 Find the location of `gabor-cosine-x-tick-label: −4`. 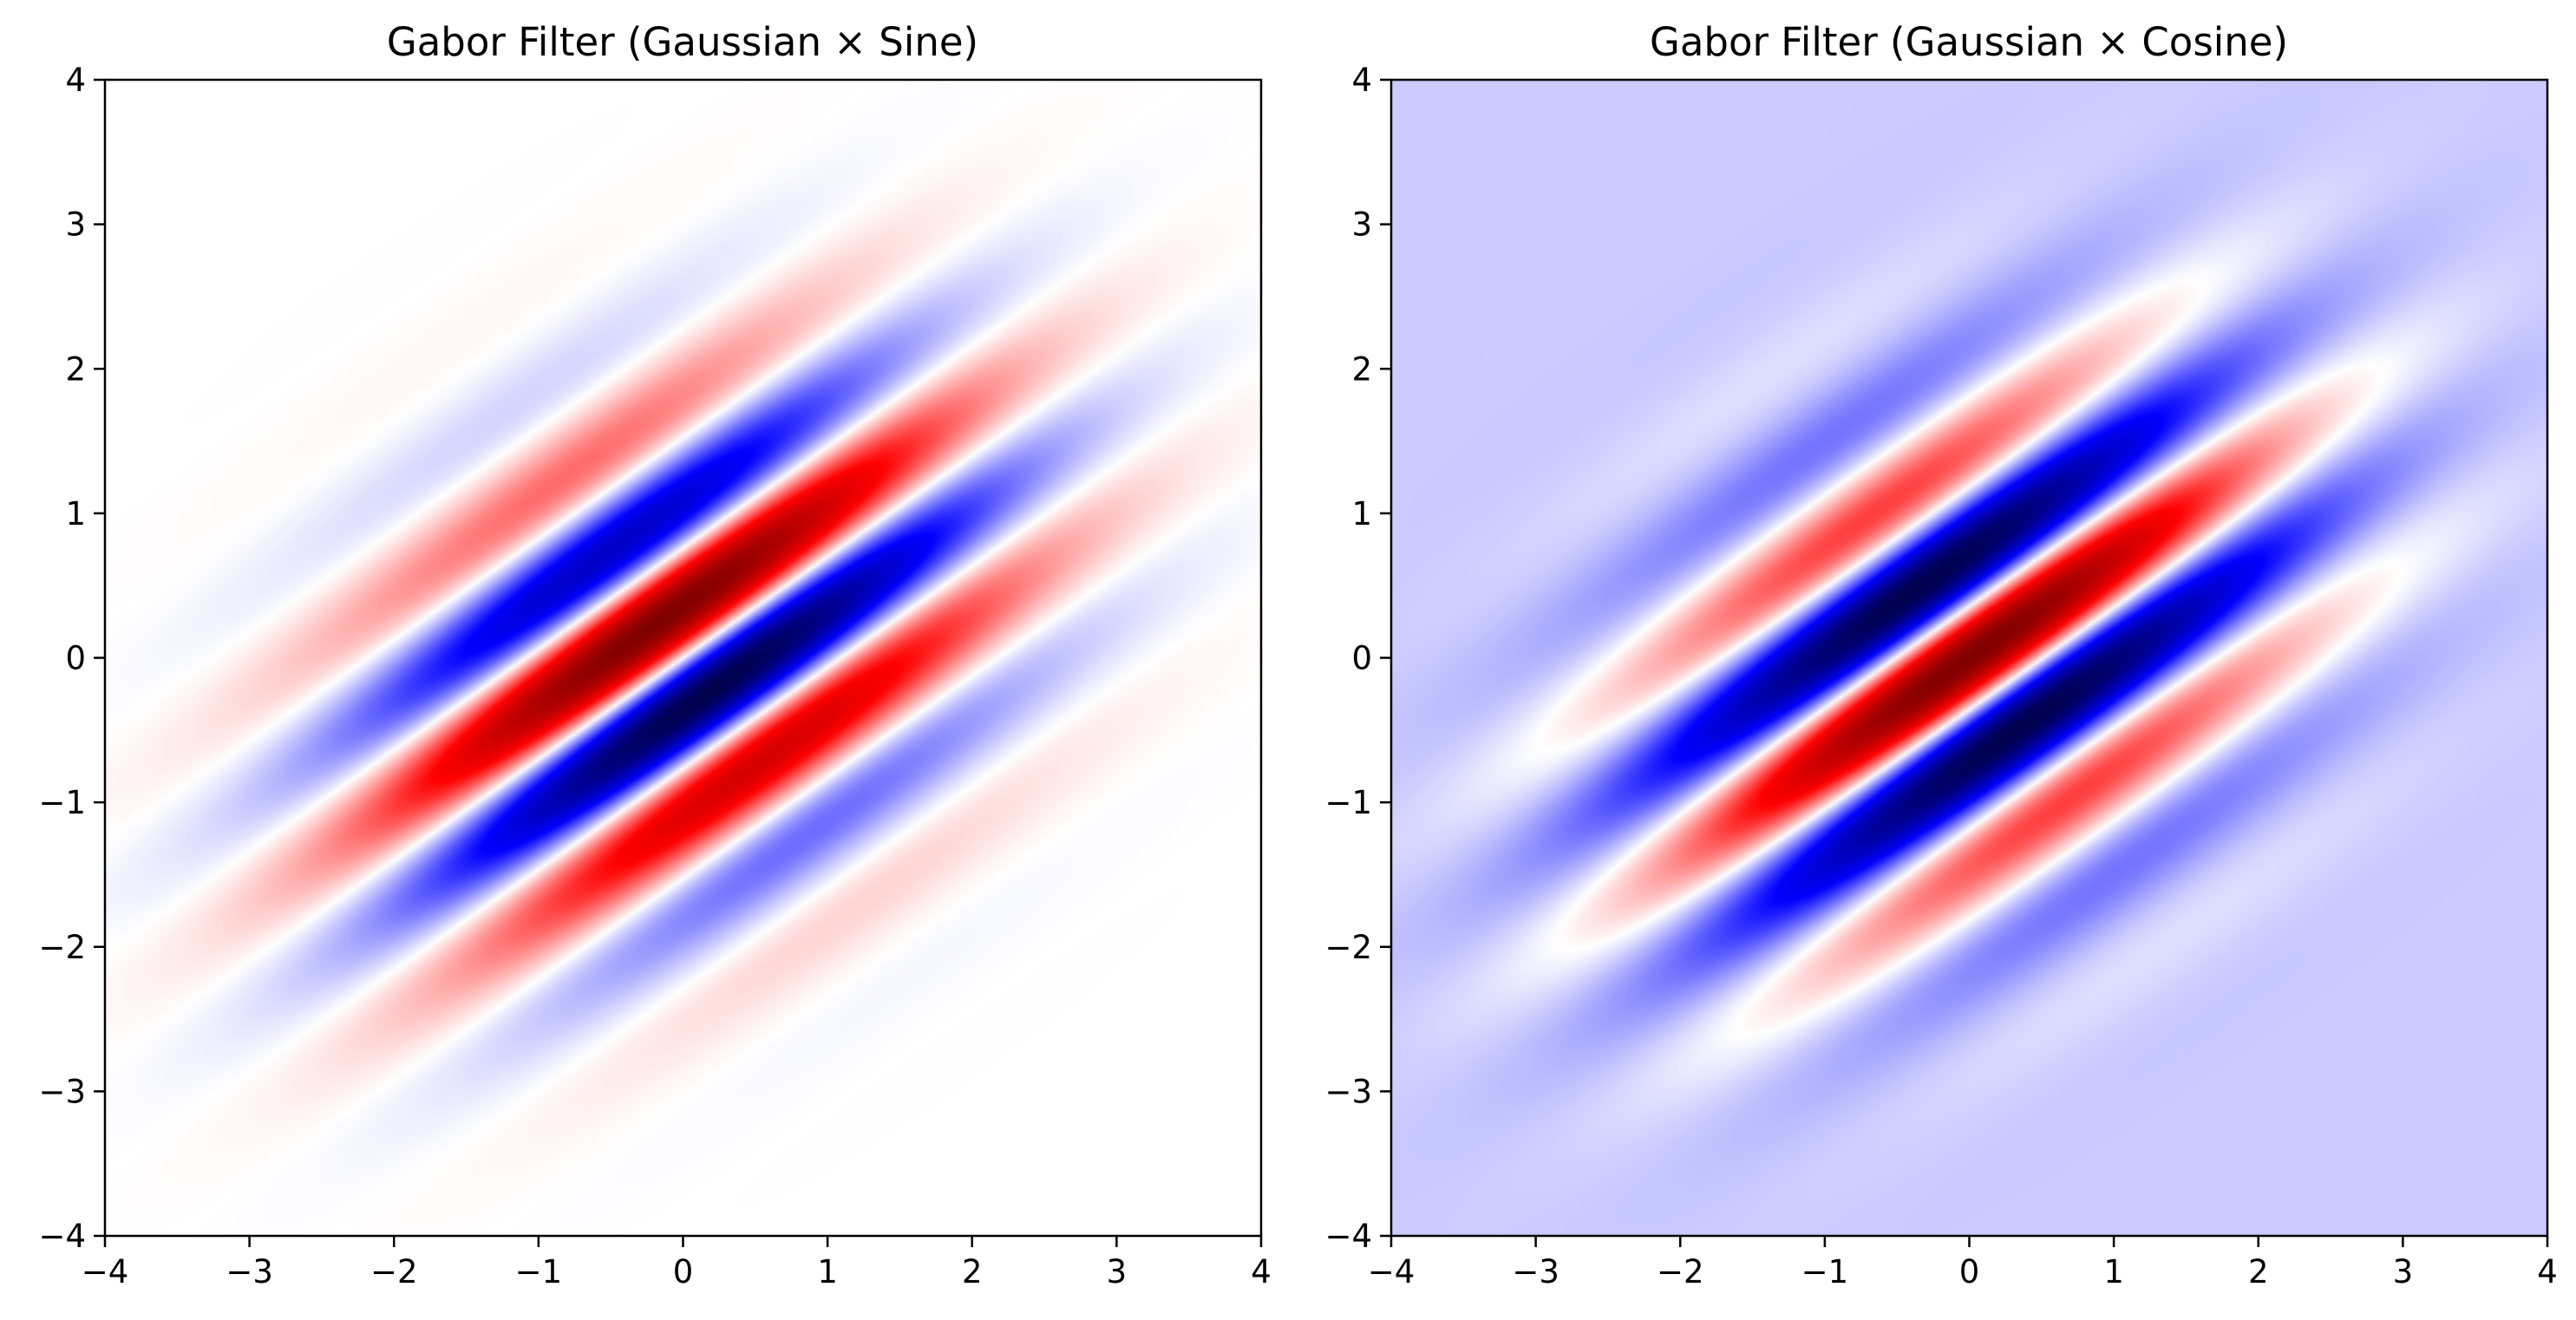

gabor-cosine-x-tick-label: −4 is located at coordinates (1391, 1272).